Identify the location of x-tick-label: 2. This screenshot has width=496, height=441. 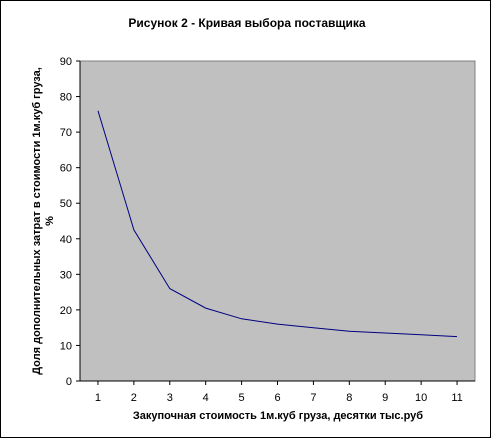
(134, 398).